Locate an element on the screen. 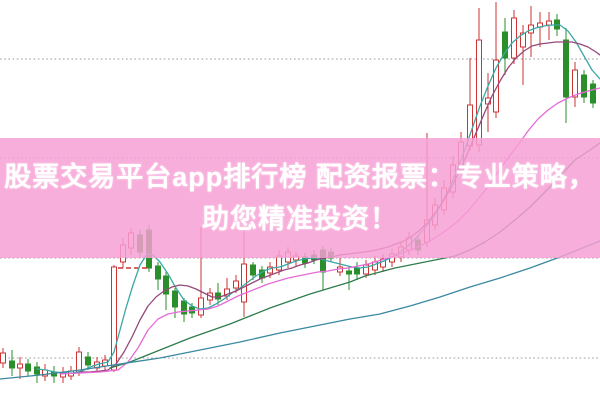 Image resolution: width=600 pixels, height=400 pixels. promo-banner-line2: 助您精准投资！ is located at coordinates (300, 219).